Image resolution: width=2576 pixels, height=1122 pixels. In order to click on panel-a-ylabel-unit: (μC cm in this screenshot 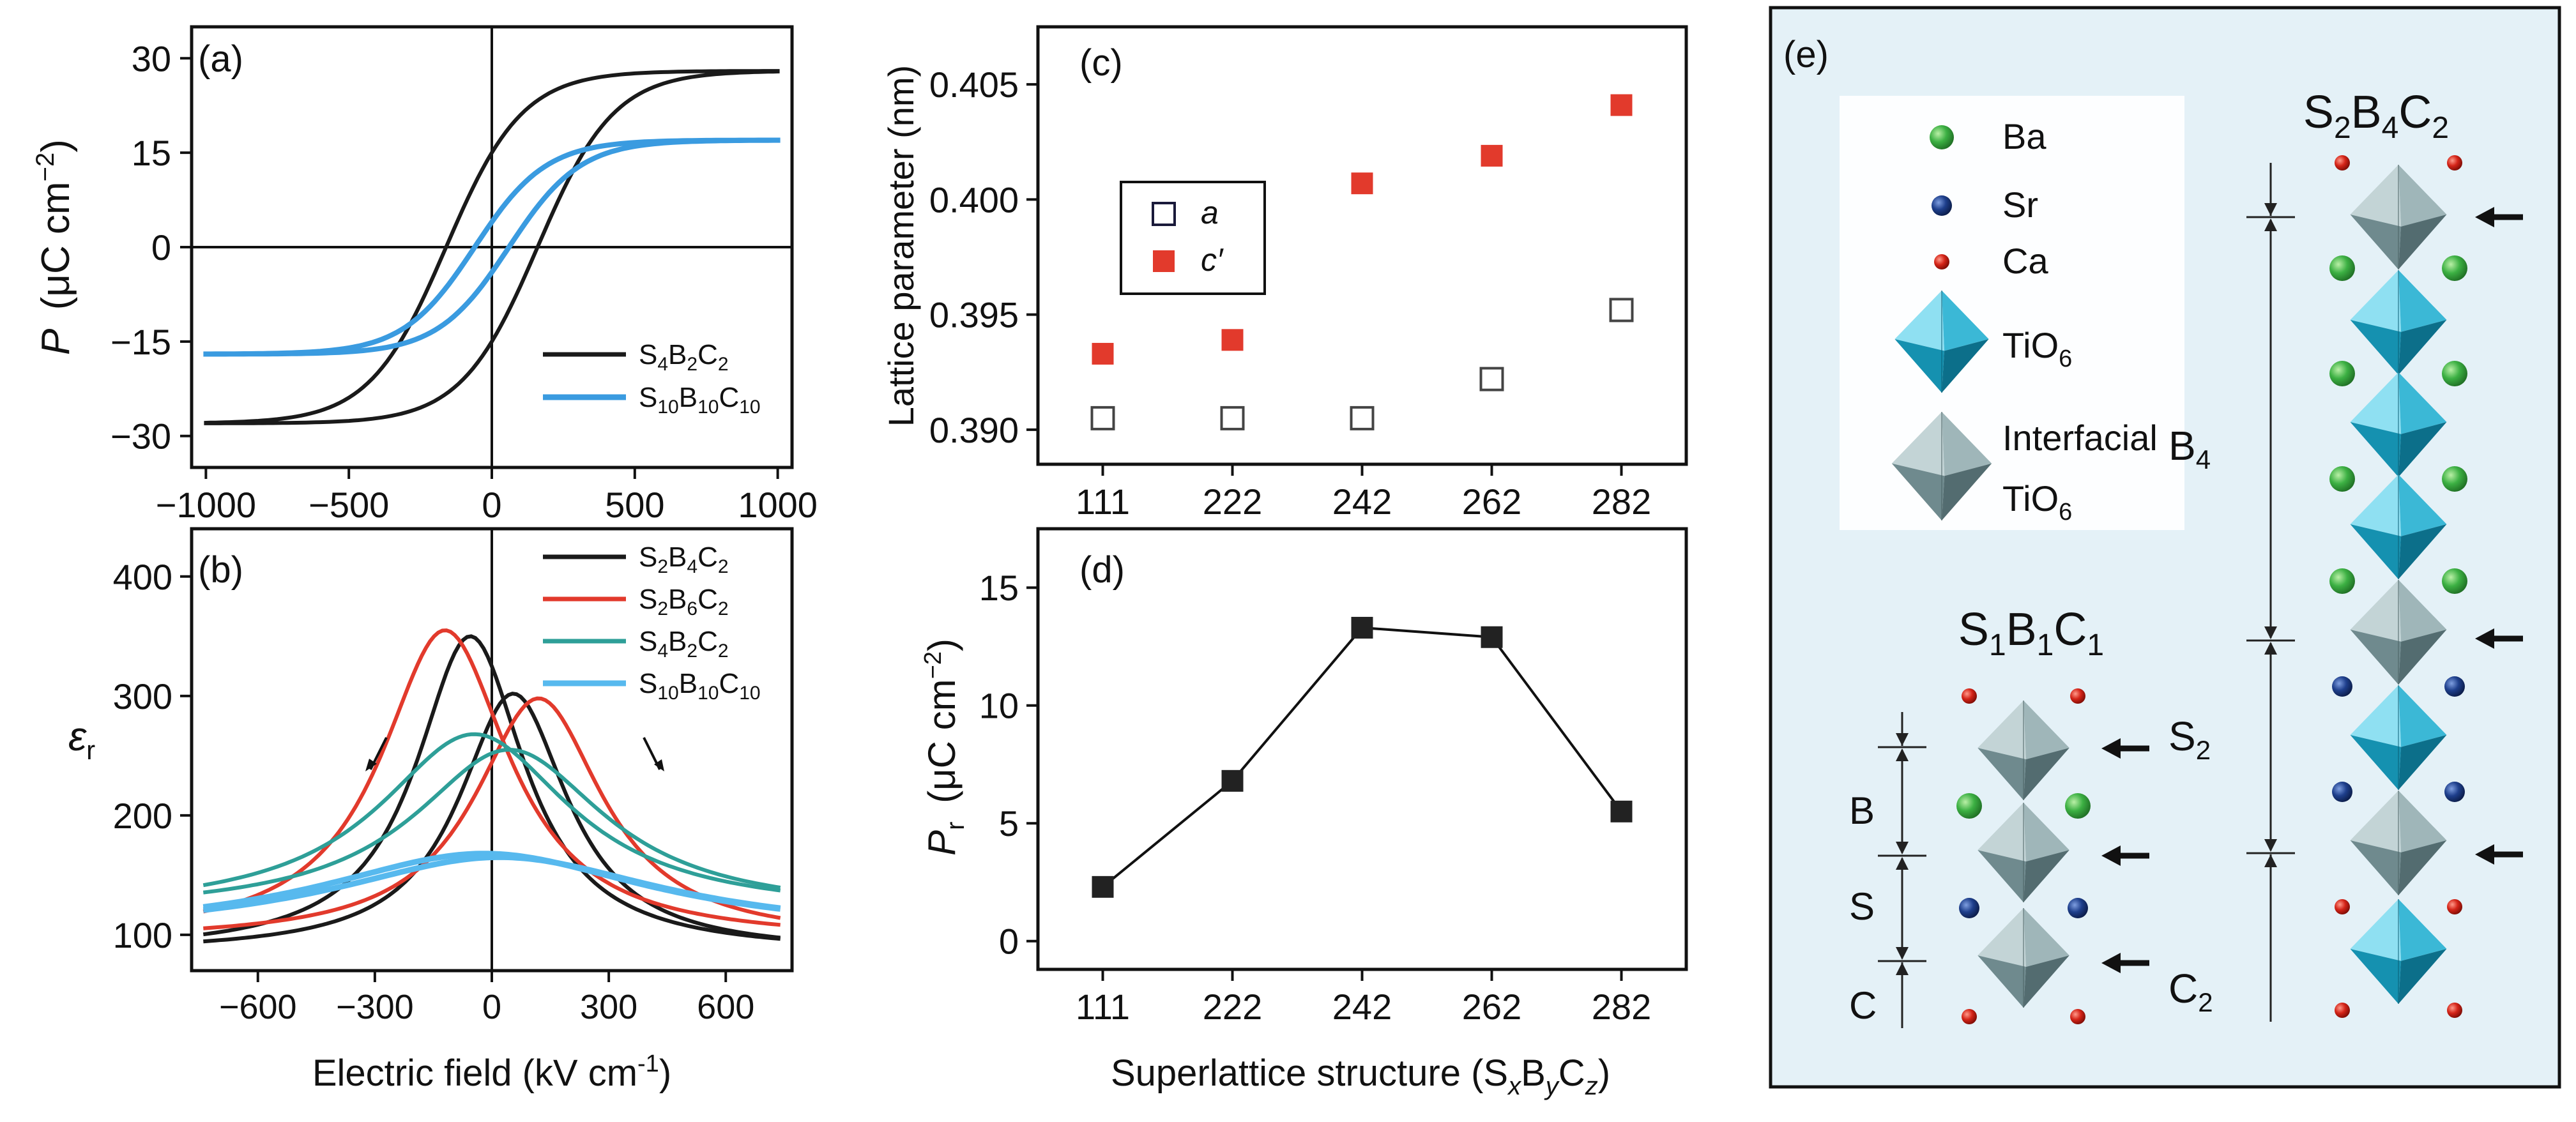, I will do `click(56, 245)`.